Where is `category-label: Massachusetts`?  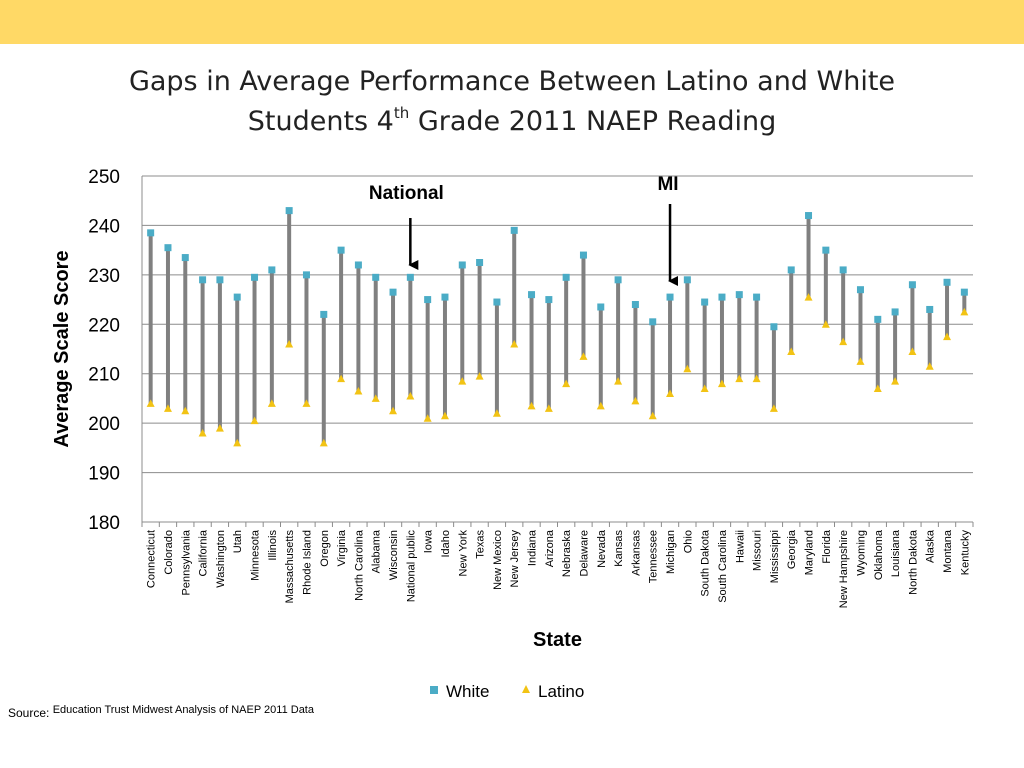 category-label: Massachusetts is located at coordinates (290, 567).